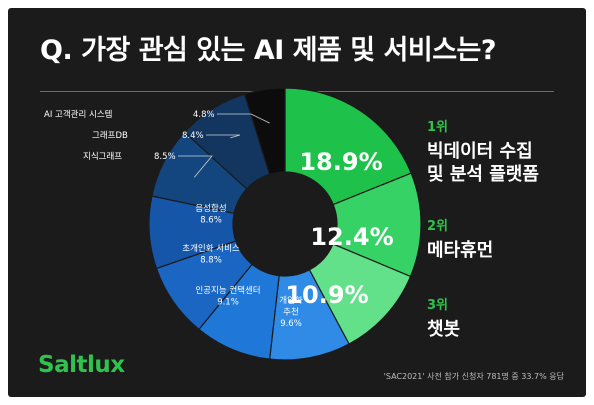 This screenshot has width=594, height=405. Describe the element at coordinates (438, 226) in the screenshot. I see `rank-2-number: 2위` at that location.